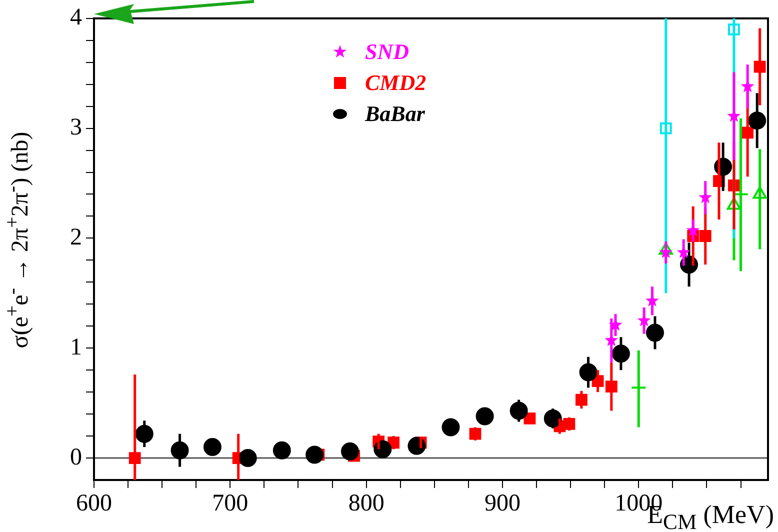 The image size is (778, 532). Describe the element at coordinates (387, 51) in the screenshot. I see `legend-label: SND` at that location.